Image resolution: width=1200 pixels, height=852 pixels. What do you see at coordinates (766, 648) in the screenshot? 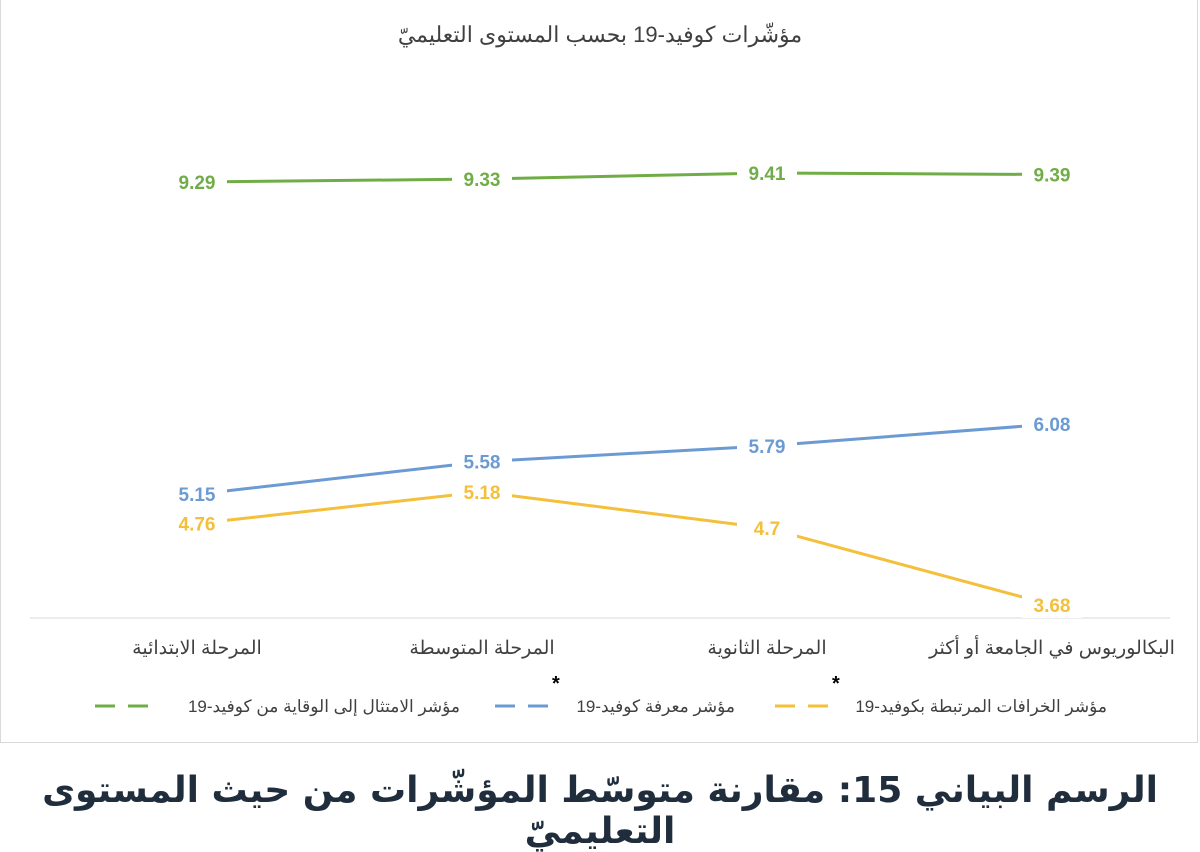
I see `x-tick-label: المرحلة الثانوية` at bounding box center [766, 648].